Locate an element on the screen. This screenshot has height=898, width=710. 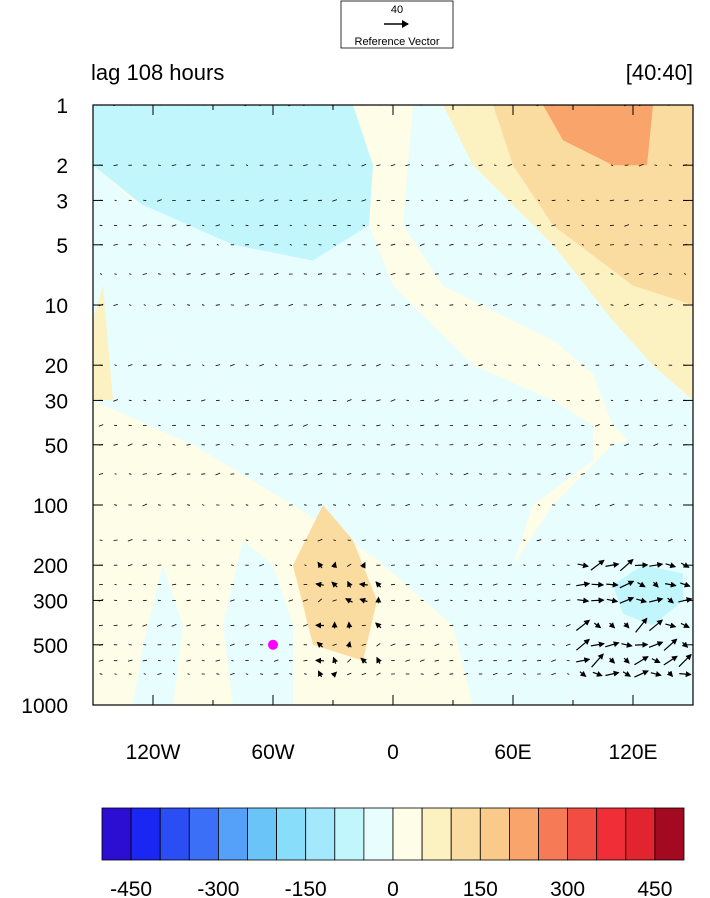
y-tick-label: 3 is located at coordinates (62, 201).